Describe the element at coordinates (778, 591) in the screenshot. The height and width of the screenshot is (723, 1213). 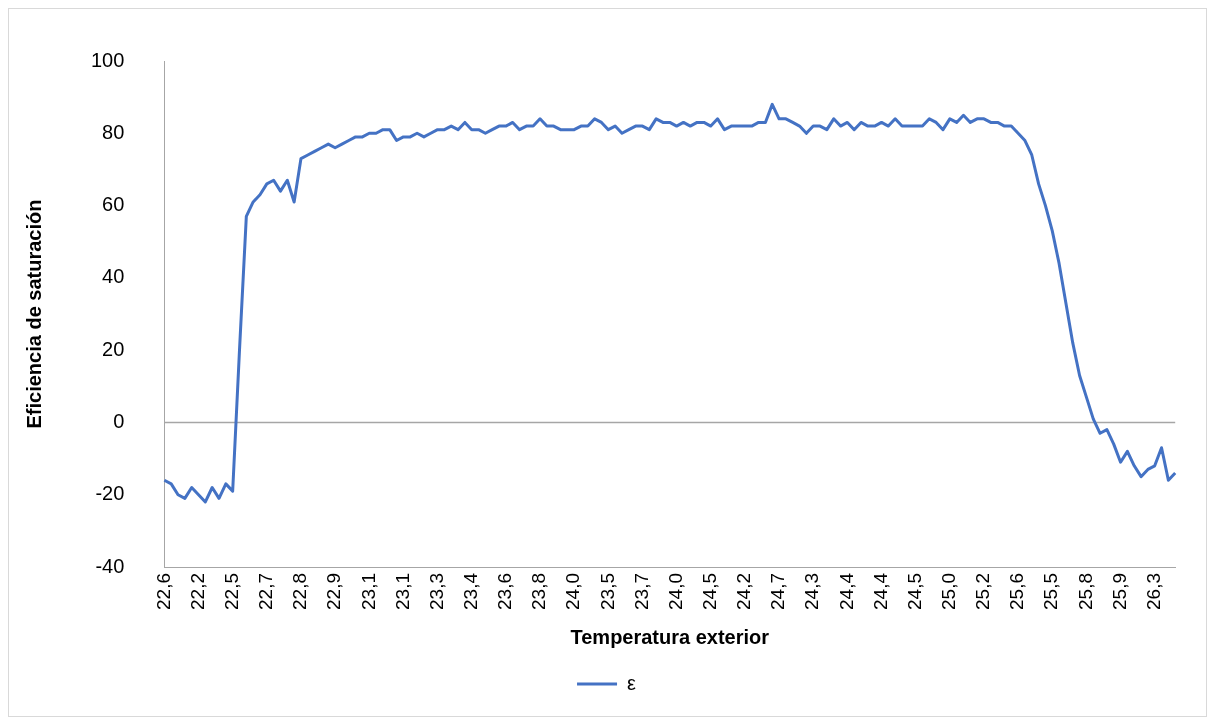
I see `x-tick-label: 24,7` at that location.